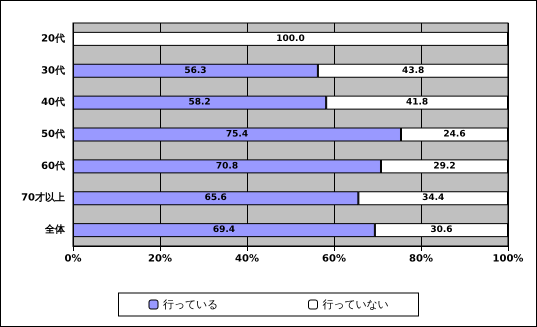  I want to click on x-tick-label: 20%, so click(160, 259).